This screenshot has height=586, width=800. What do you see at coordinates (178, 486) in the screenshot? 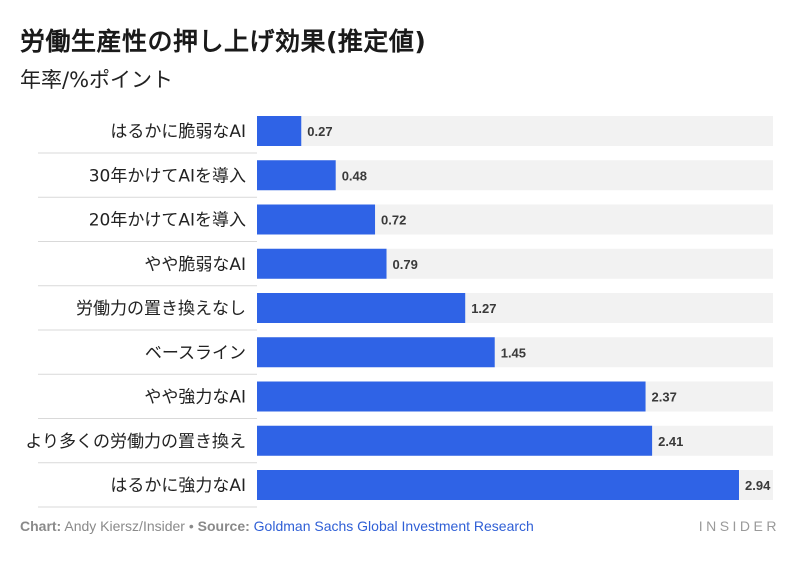
I see `category-label: はるかに強力なAI` at bounding box center [178, 486].